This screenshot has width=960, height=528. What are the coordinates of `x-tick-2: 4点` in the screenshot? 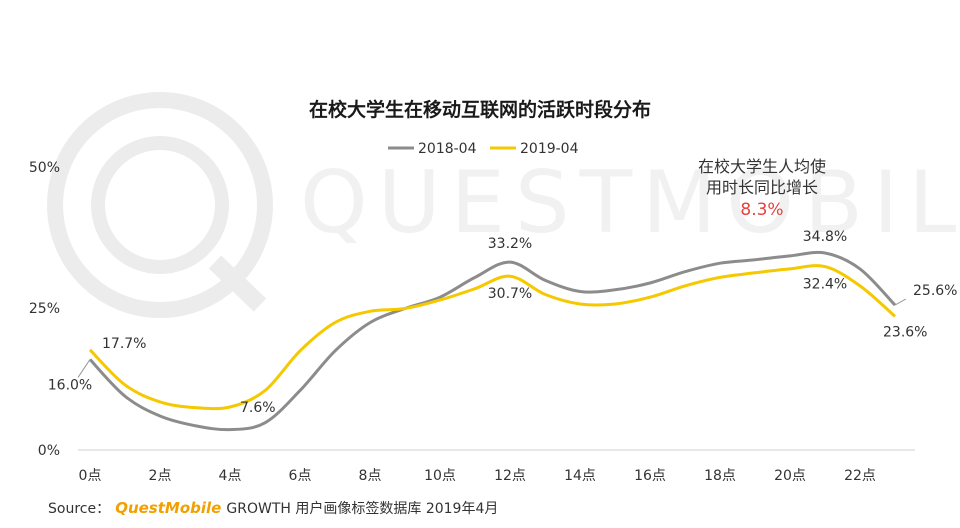 It's located at (230, 476).